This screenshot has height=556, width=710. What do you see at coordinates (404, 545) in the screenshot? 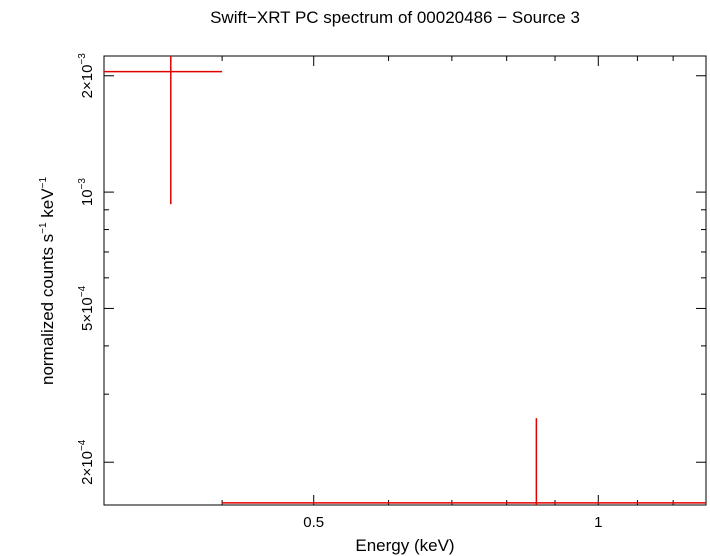
I see `x-axis-label: Energy (keV)` at bounding box center [404, 545].